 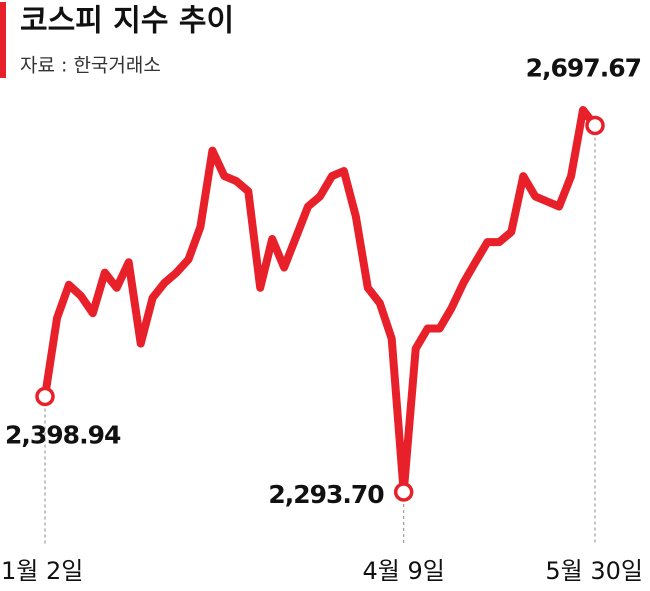 I want to click on value-label: 2,293.70, so click(x=326, y=494).